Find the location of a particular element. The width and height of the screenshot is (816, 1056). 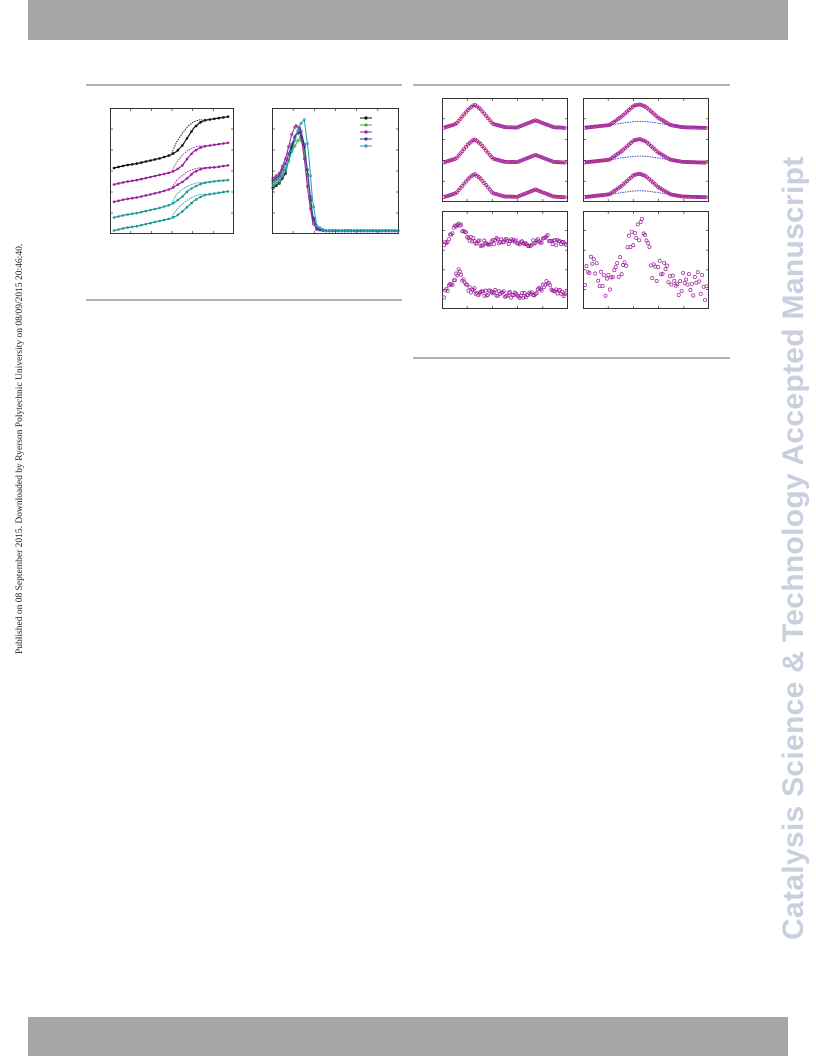

isotherm-chart is located at coordinates (172, 171).